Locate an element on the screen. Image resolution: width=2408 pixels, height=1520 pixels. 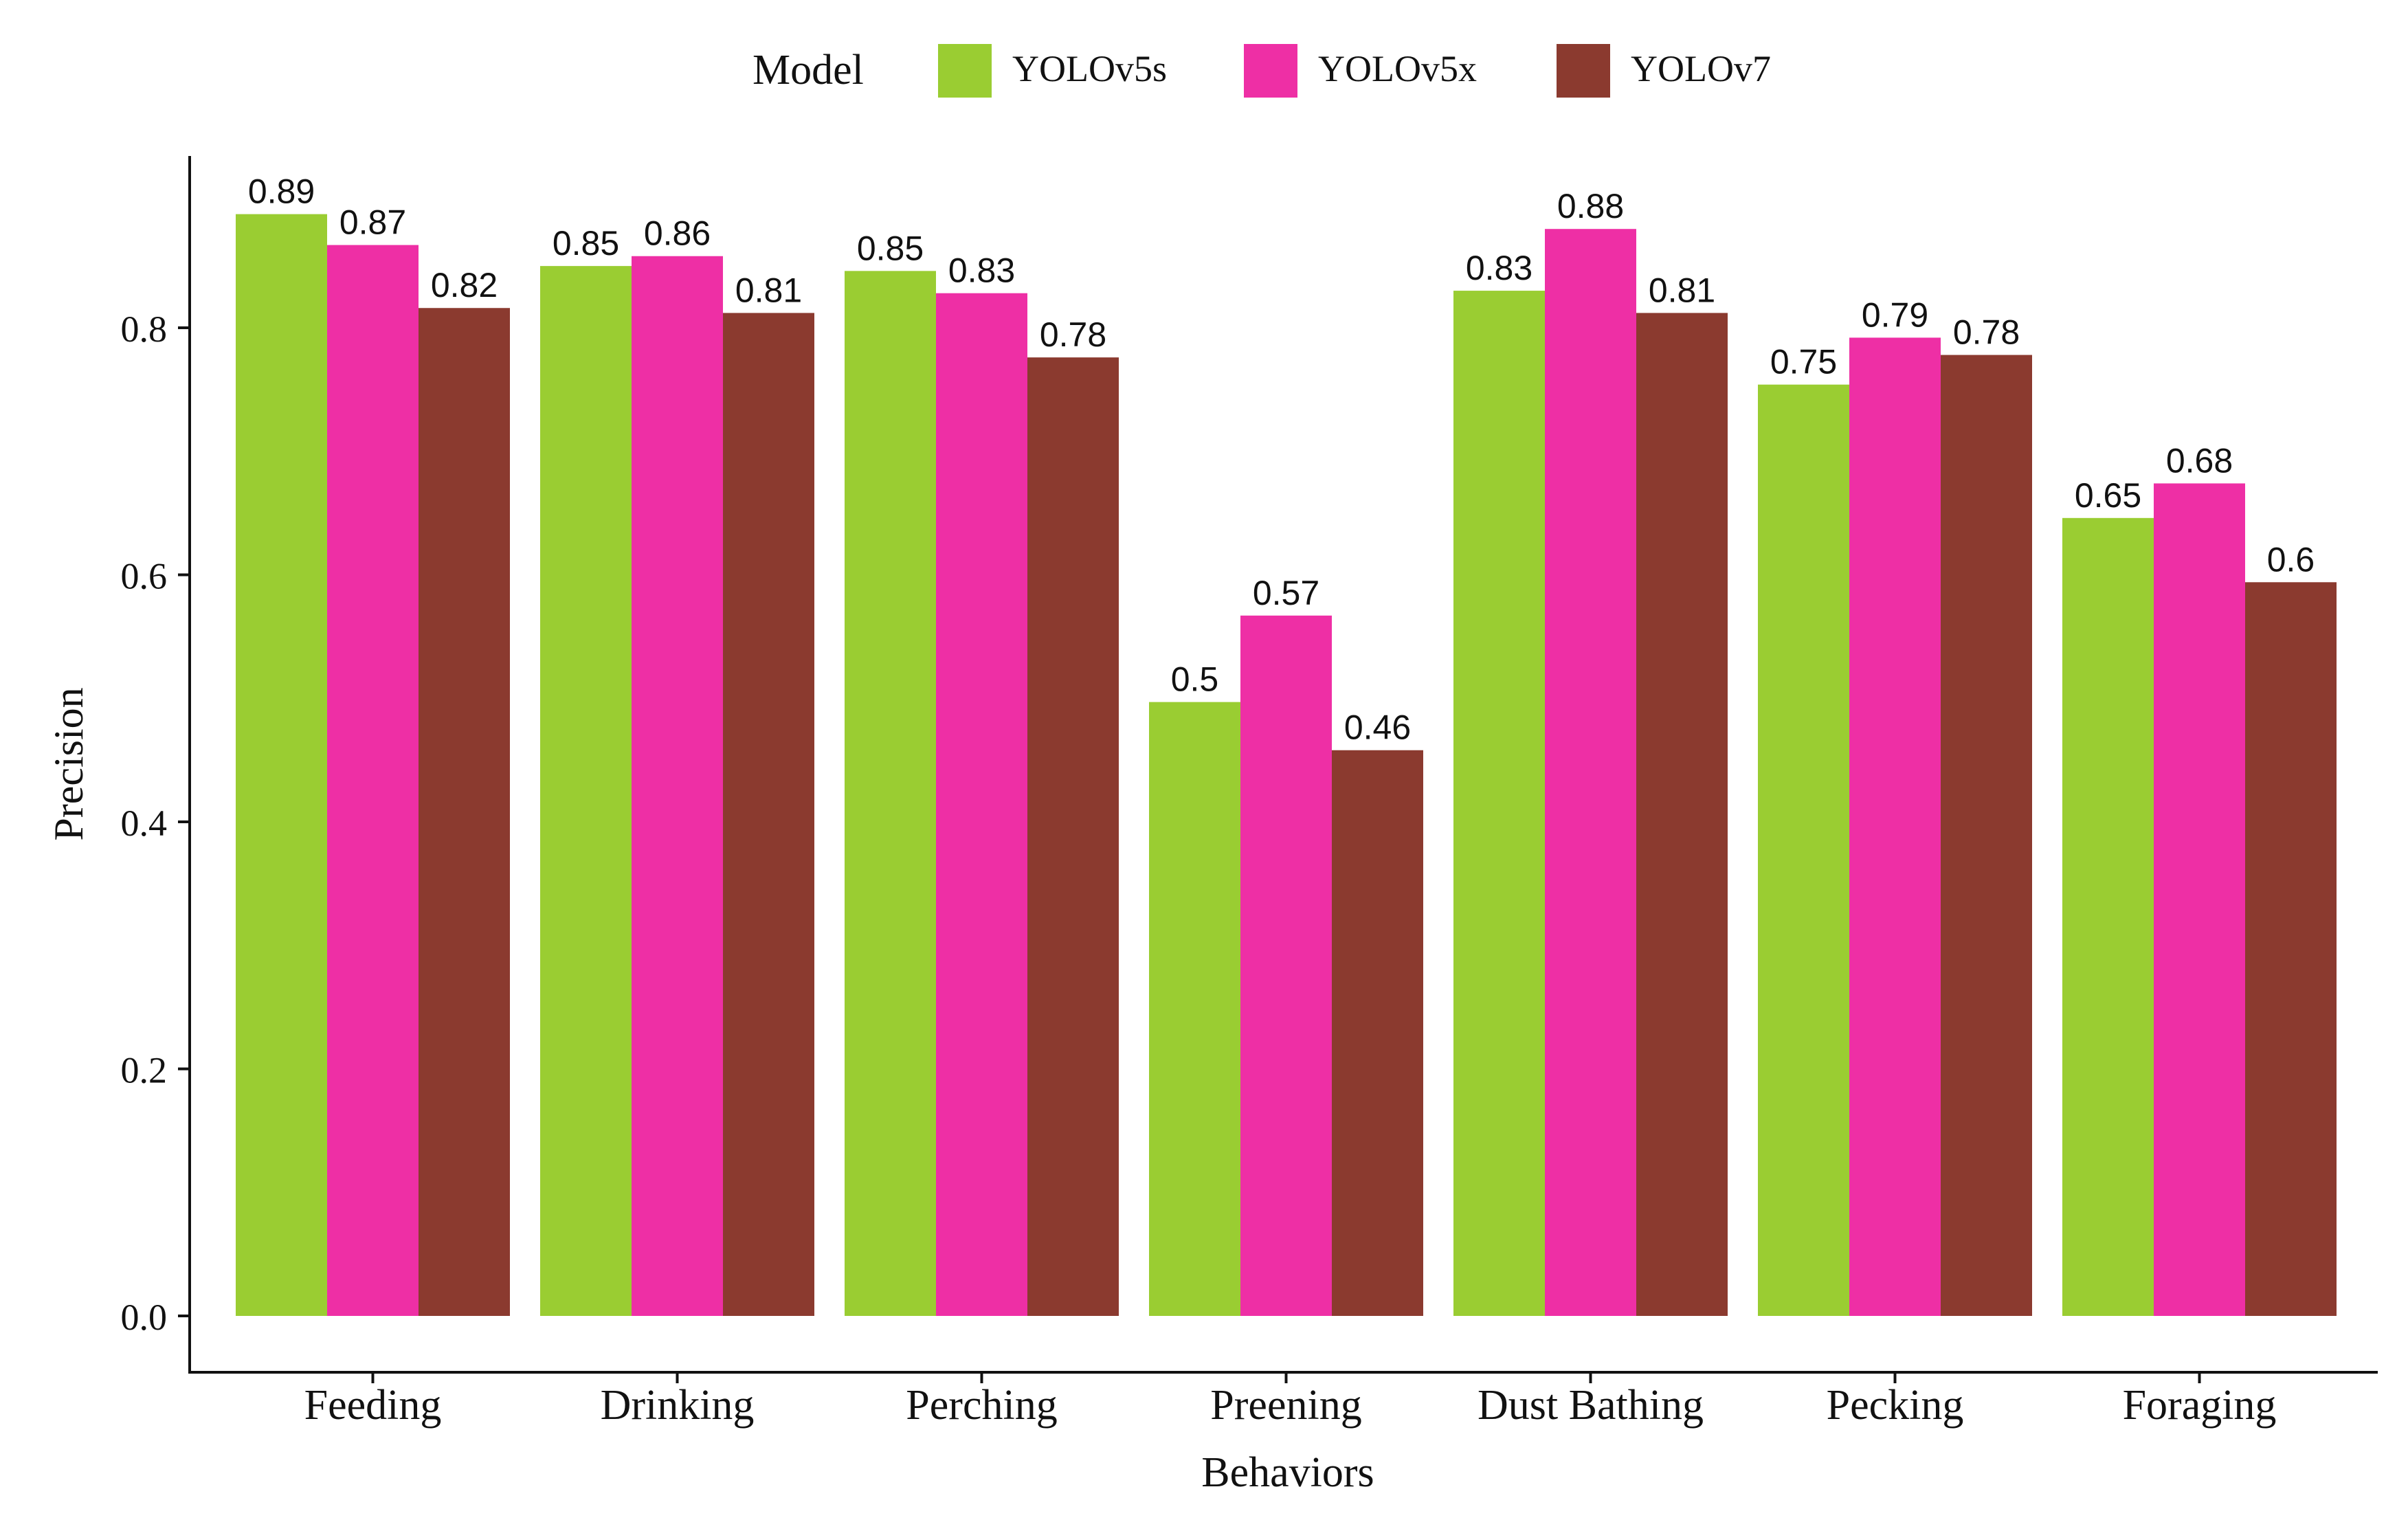
legend: Model YOLOv5s YOLOv5x YOLOv7 is located at coordinates (1262, 71).